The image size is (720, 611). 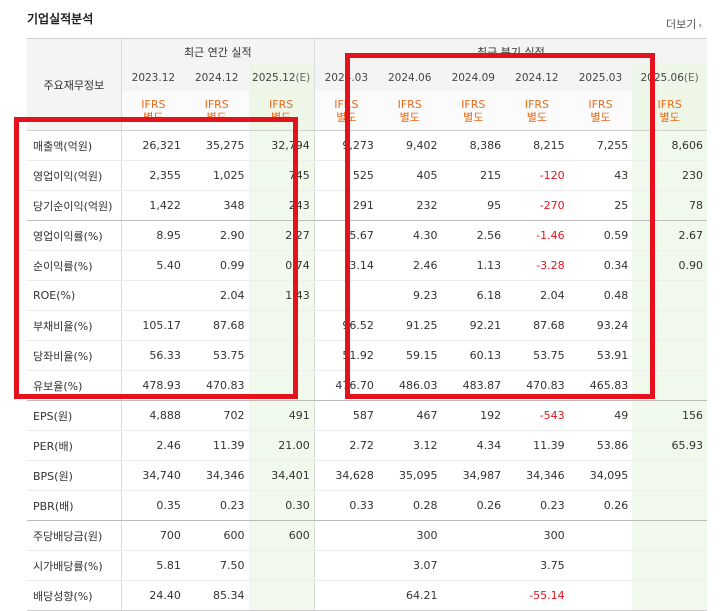 What do you see at coordinates (281, 505) in the screenshot?
I see `table-cell: 0.30` at bounding box center [281, 505].